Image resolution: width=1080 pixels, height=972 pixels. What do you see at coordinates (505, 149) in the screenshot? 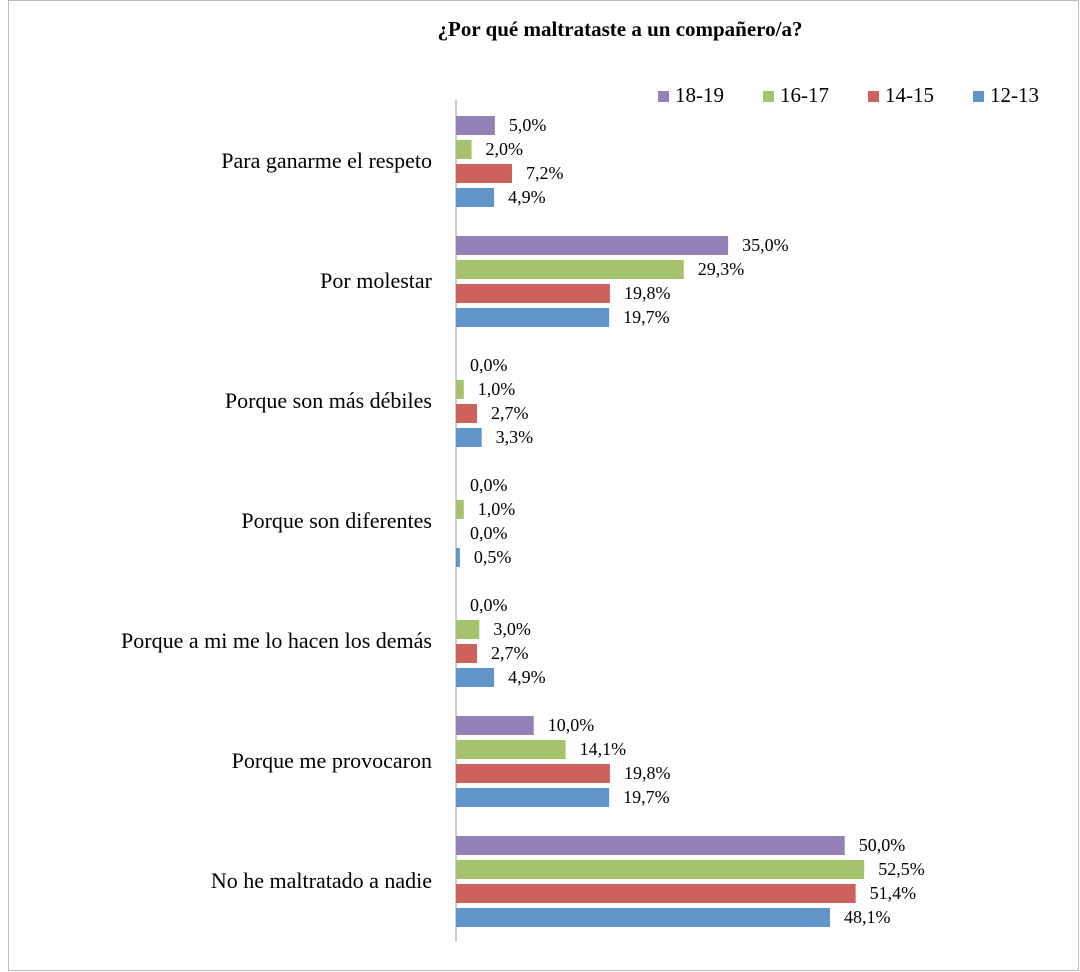
I see `value-label: 2,0%` at bounding box center [505, 149].